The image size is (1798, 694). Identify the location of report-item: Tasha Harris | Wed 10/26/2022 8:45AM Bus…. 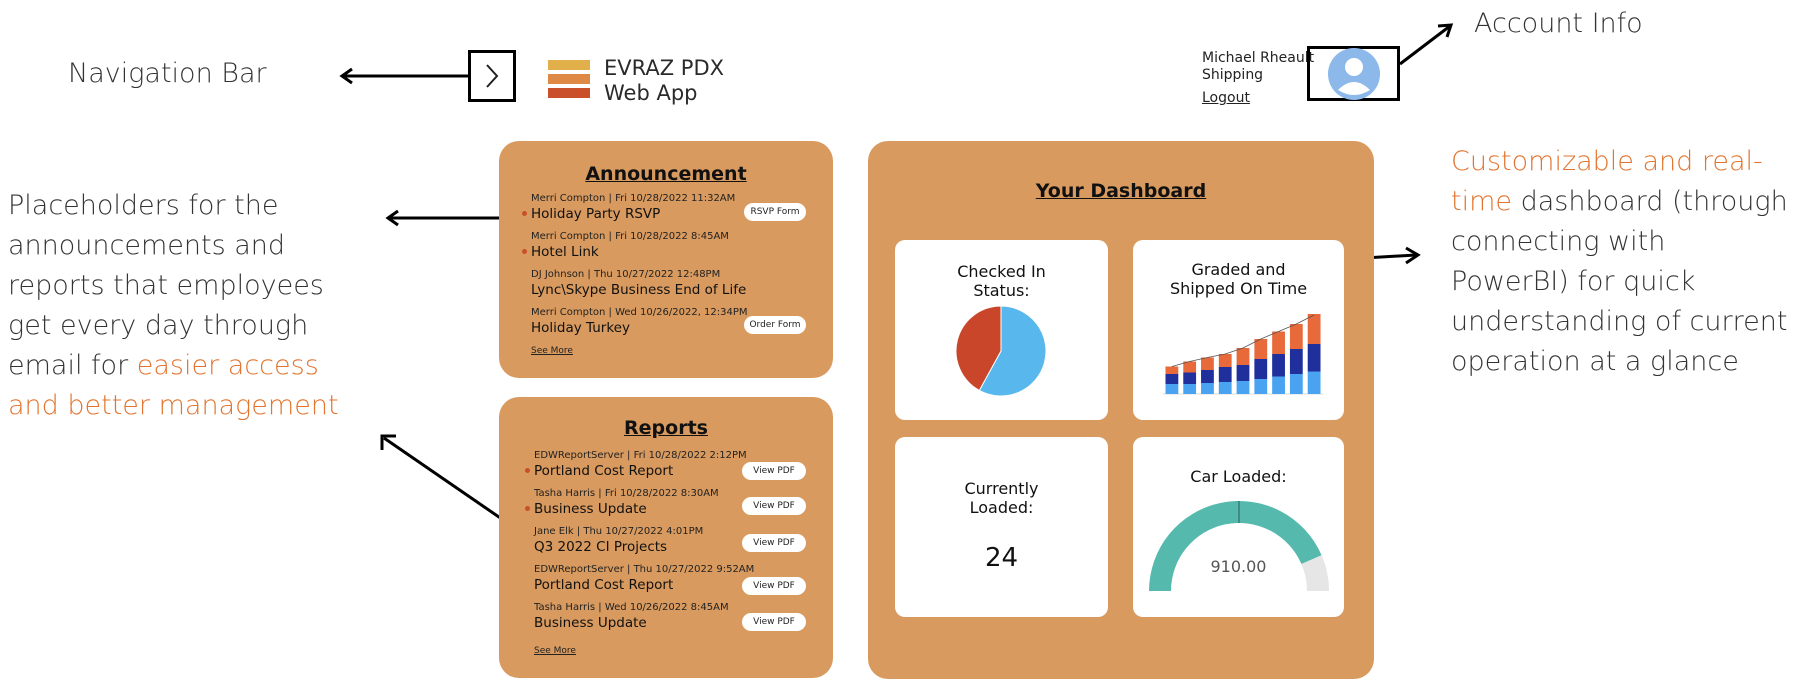
(631, 616).